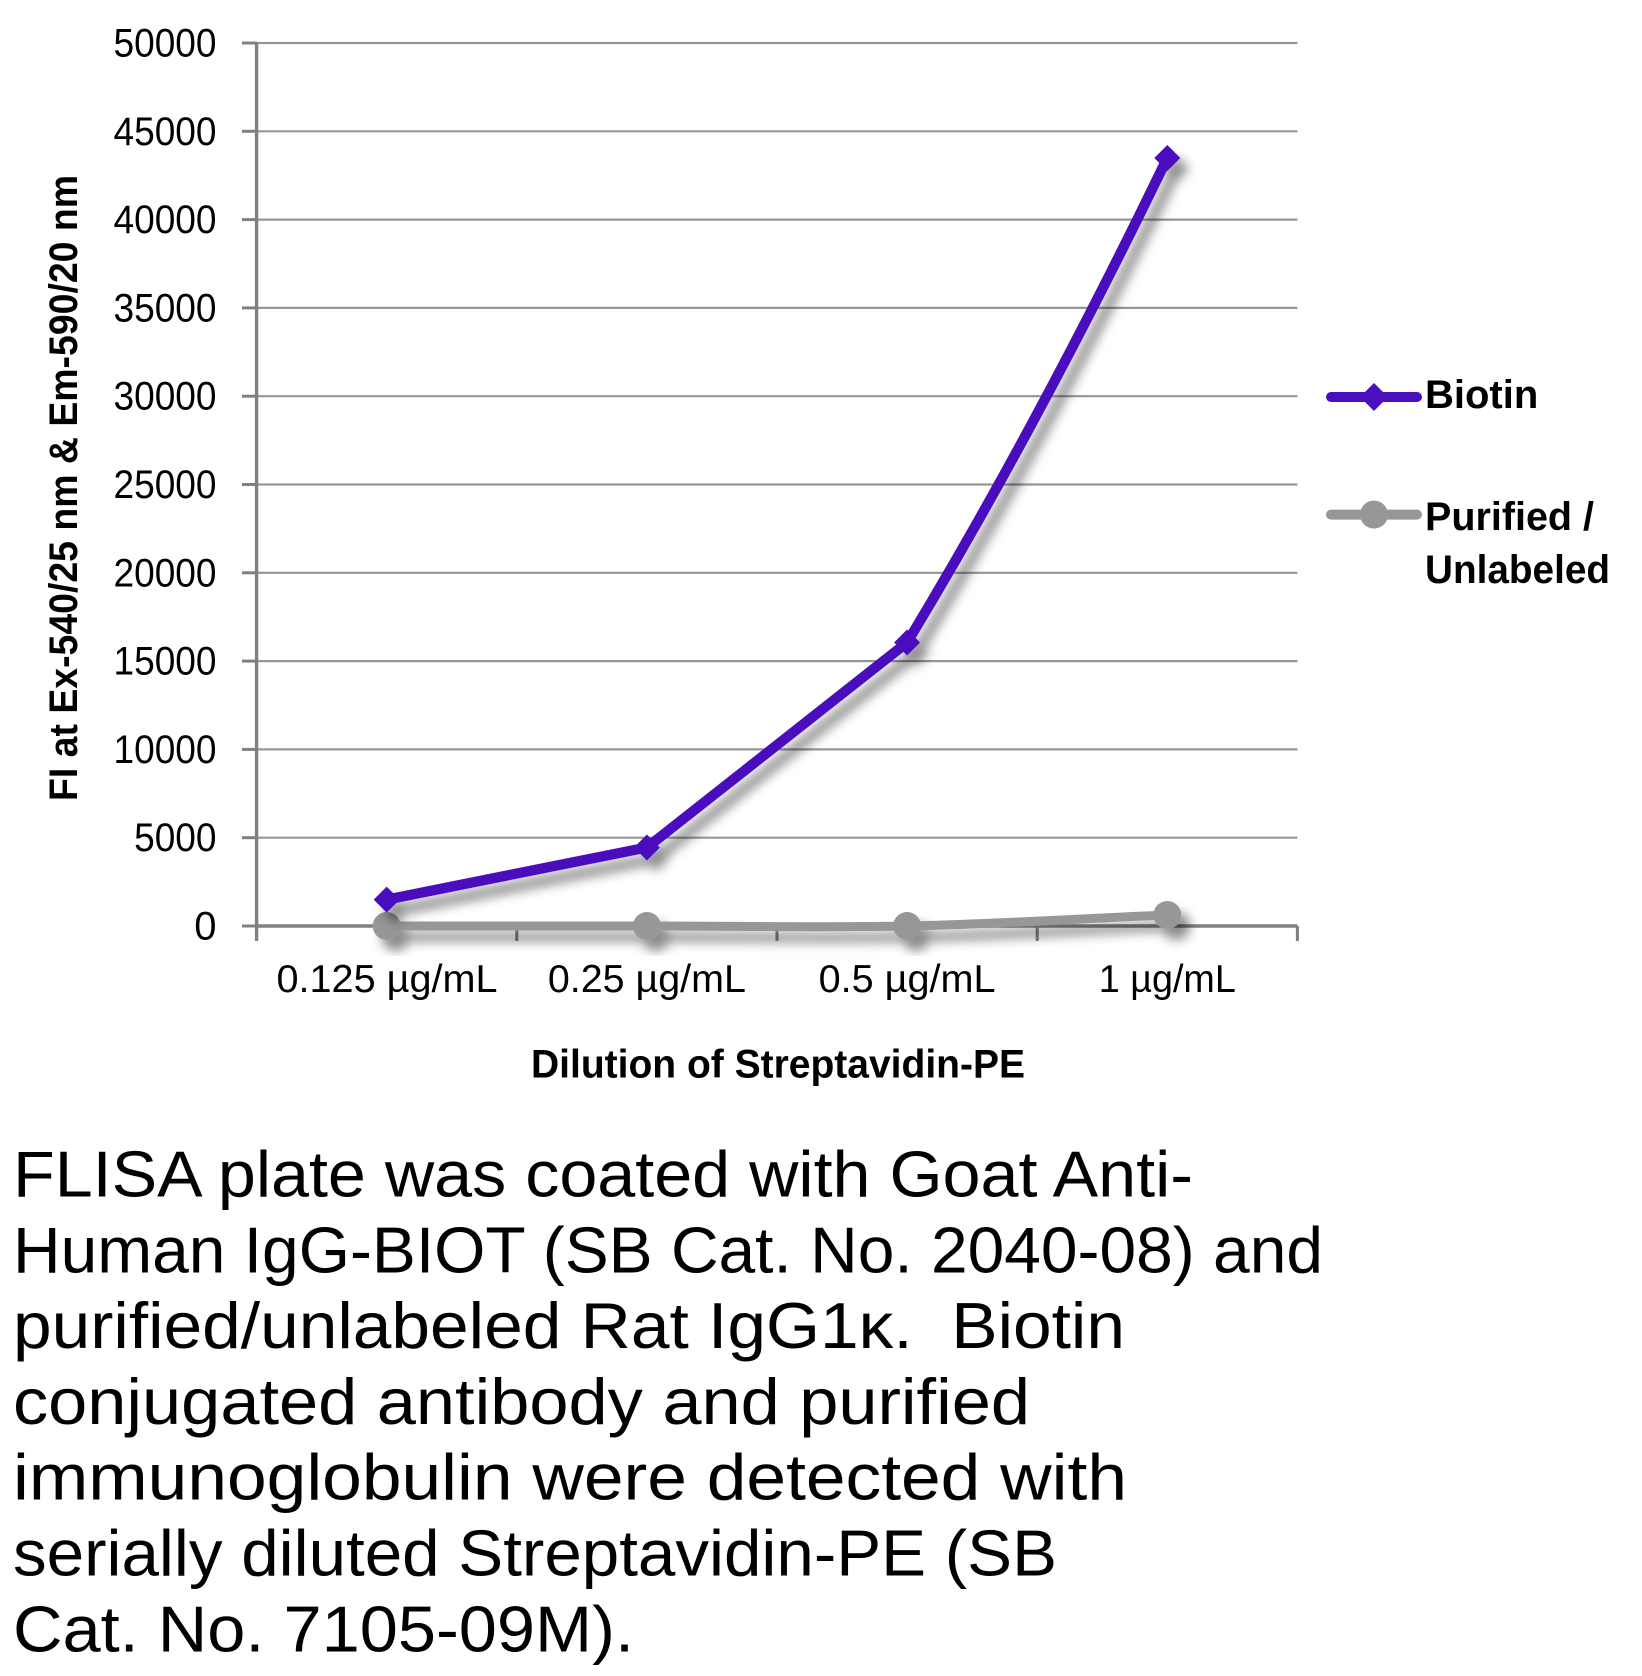 The image size is (1642, 1676). I want to click on svg-text: 0.5 µg/mL, so click(907, 979).